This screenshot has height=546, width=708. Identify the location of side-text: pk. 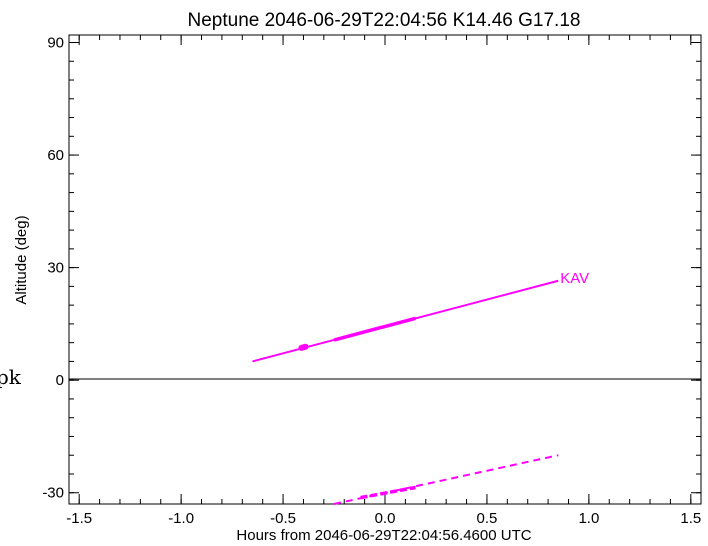
(11, 377).